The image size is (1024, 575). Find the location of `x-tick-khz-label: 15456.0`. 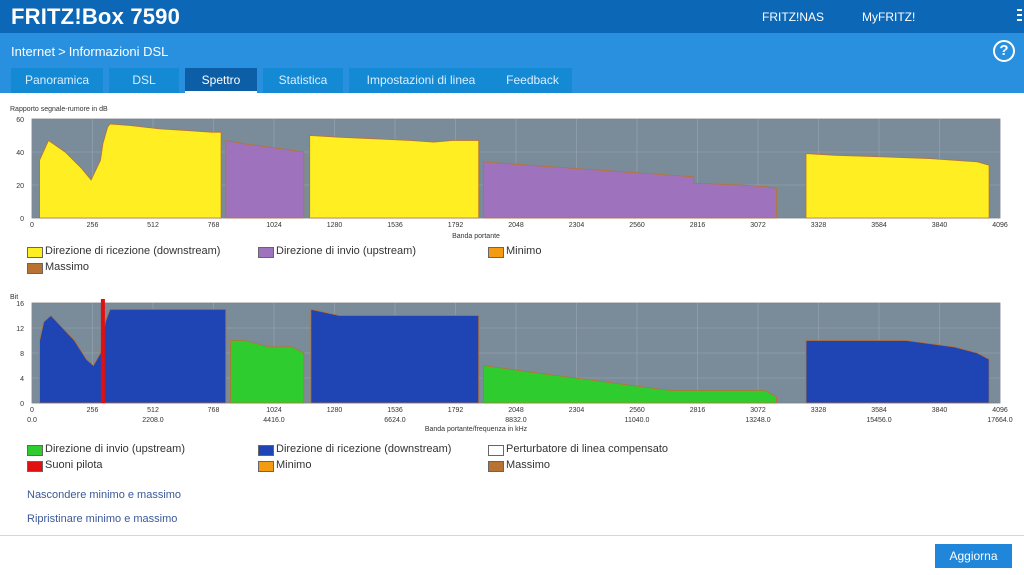

x-tick-khz-label: 15456.0 is located at coordinates (878, 420).